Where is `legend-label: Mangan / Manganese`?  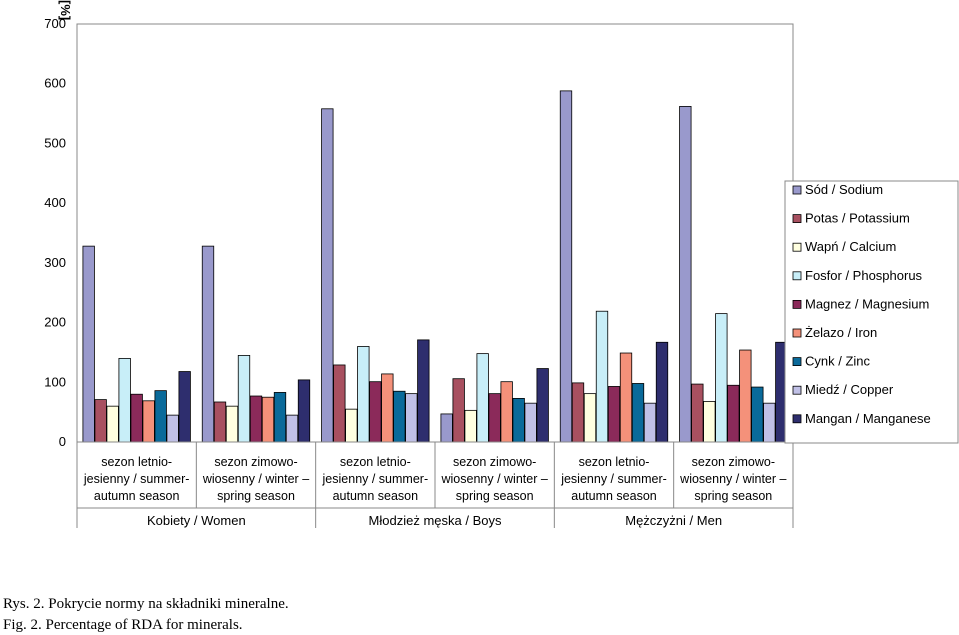
legend-label: Mangan / Manganese is located at coordinates (868, 418).